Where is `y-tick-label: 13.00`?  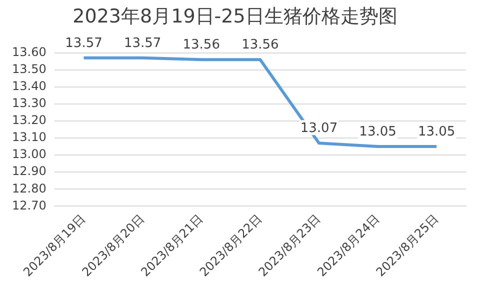 y-tick-label: 13.00 is located at coordinates (29, 154).